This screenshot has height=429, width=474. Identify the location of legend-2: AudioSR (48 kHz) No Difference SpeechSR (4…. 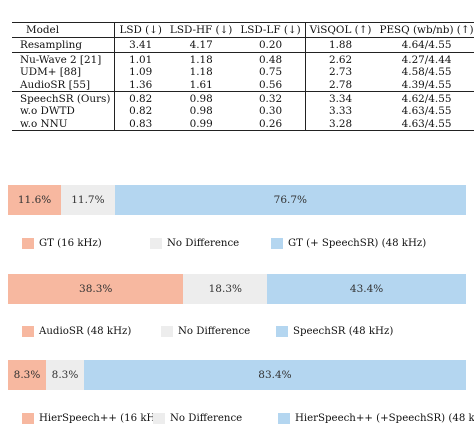
(237, 333).